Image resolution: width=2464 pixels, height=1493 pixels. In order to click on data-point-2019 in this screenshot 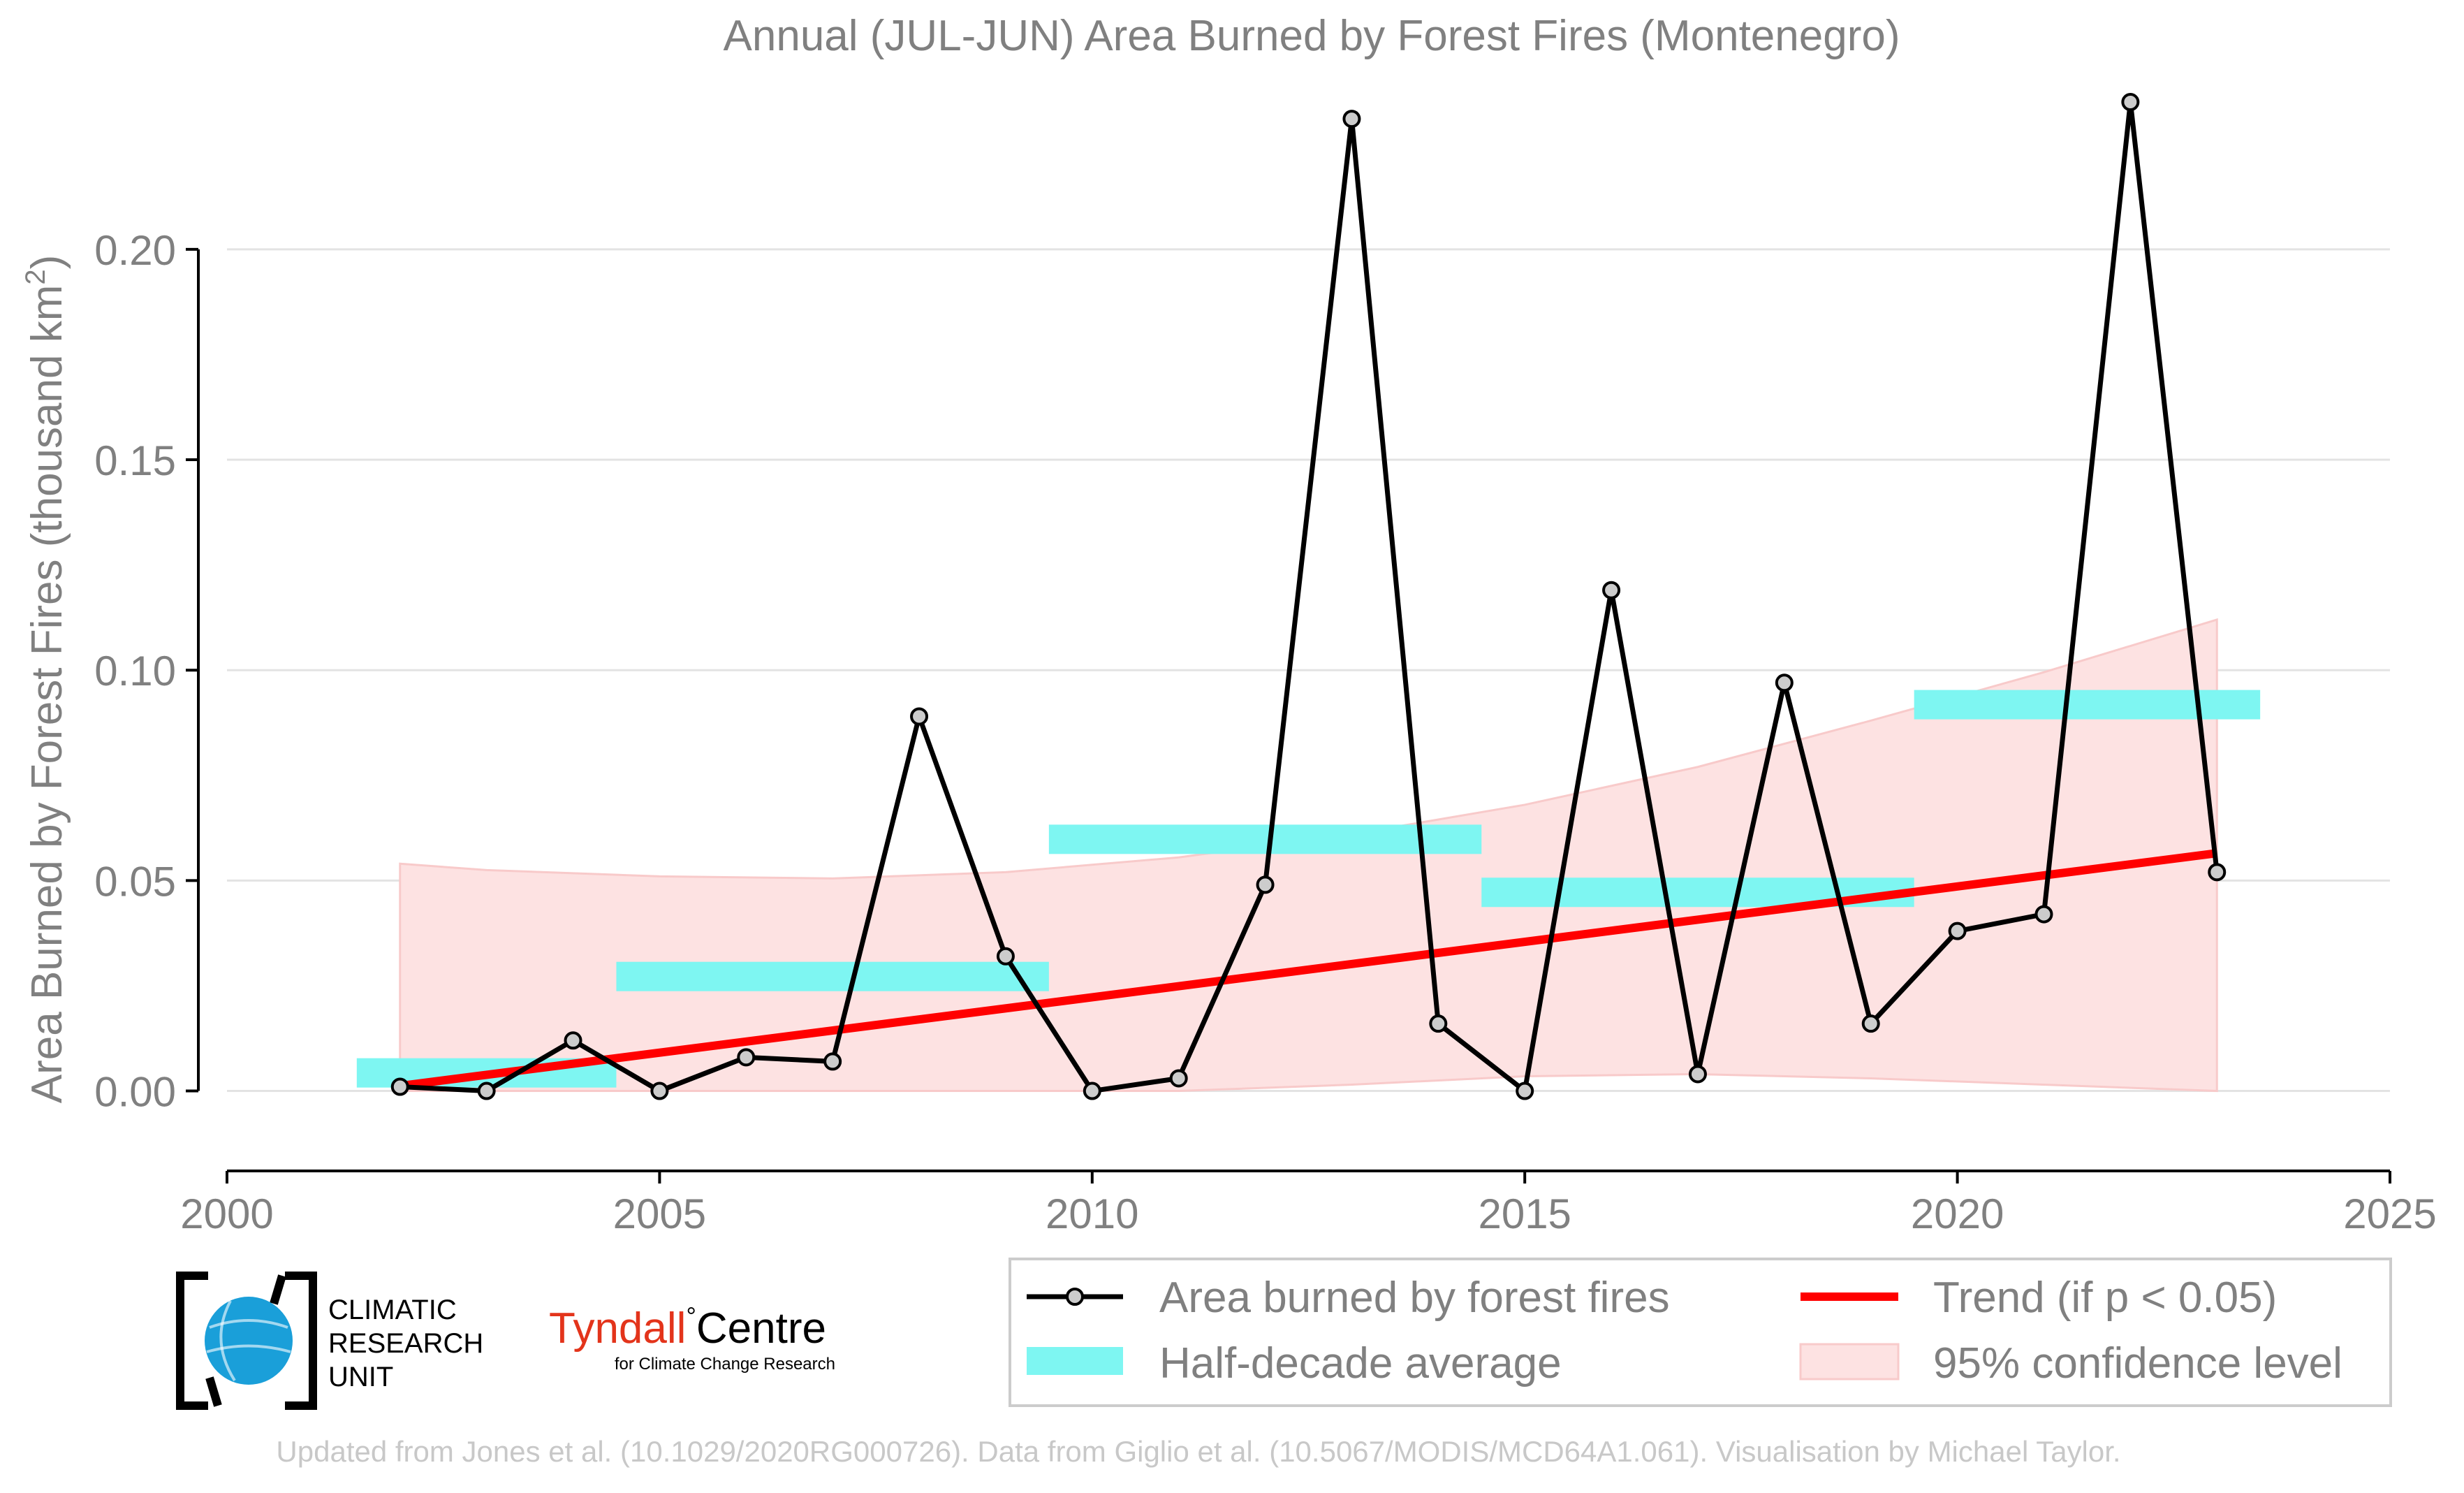, I will do `click(1870, 1023)`.